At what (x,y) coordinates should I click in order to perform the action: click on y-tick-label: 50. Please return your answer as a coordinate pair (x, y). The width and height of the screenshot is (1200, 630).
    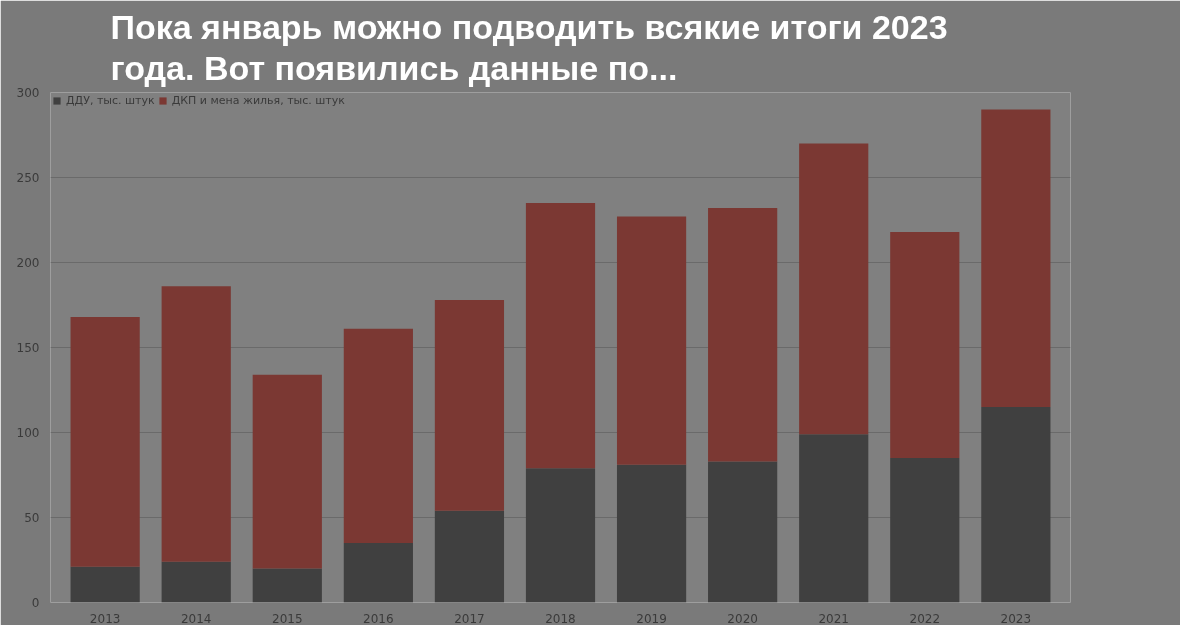
    Looking at the image, I should click on (32, 518).